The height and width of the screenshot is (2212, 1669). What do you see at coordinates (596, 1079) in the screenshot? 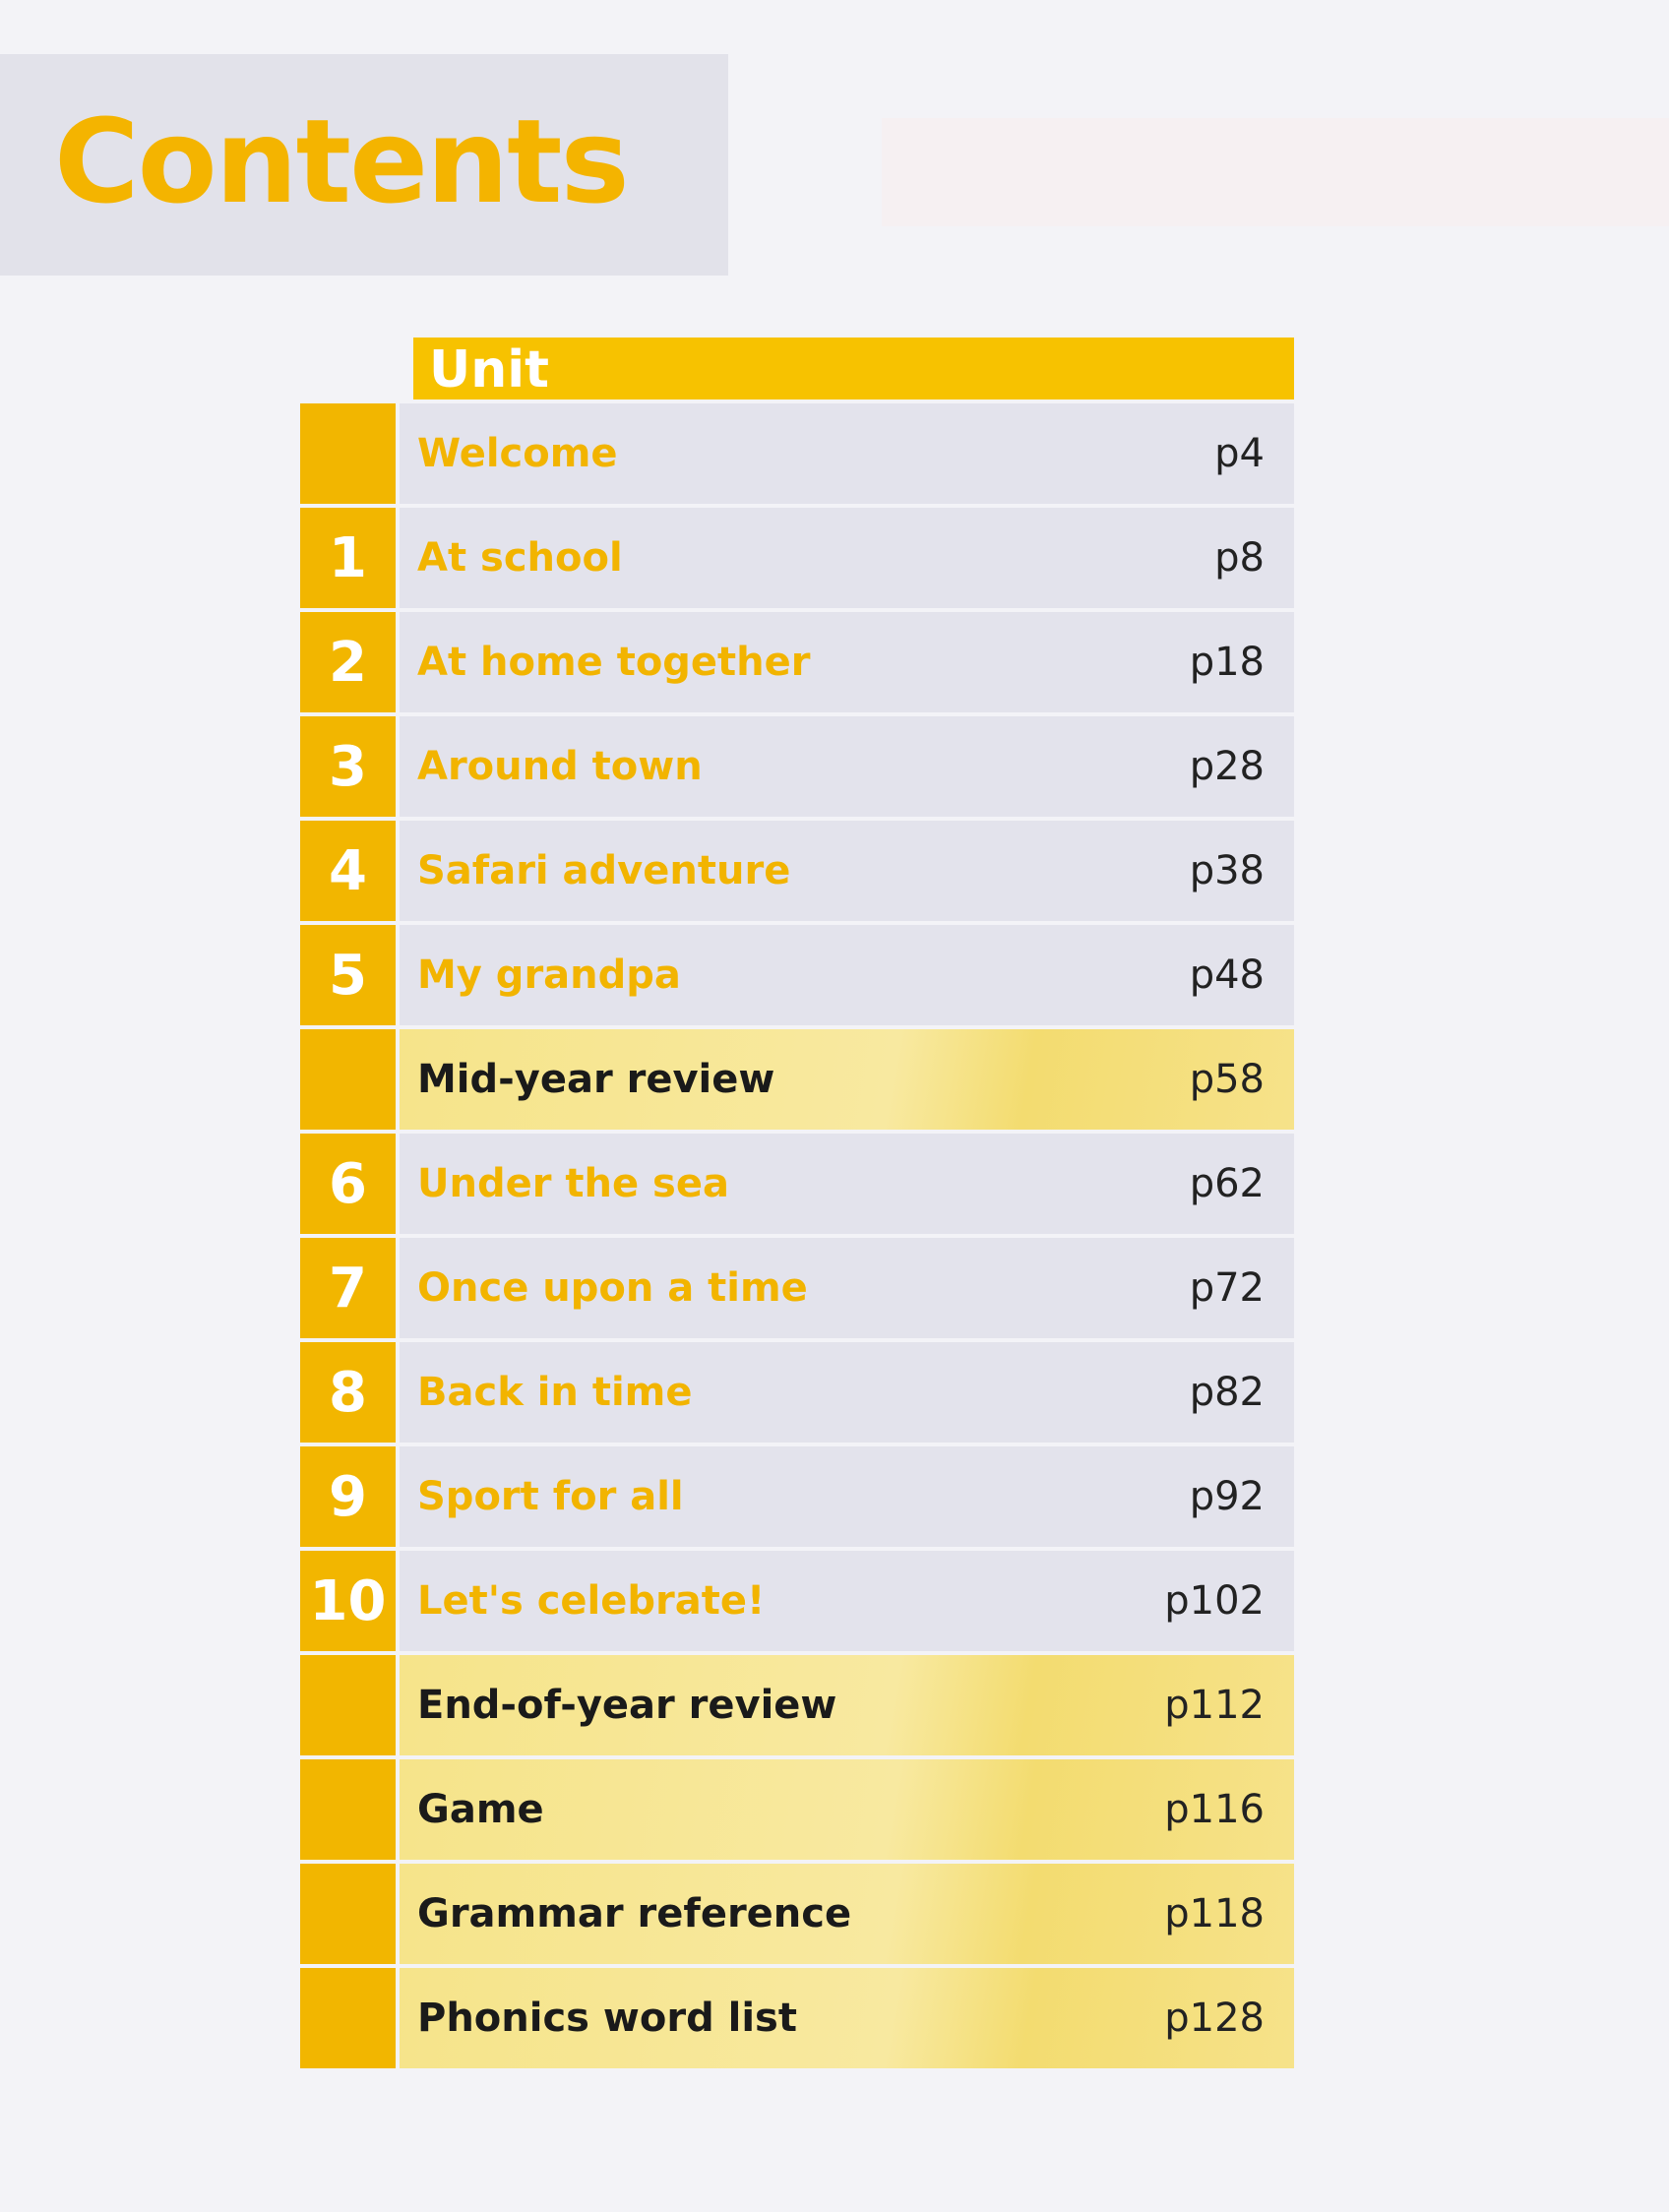
I see `unit-title: Mid-year review` at bounding box center [596, 1079].